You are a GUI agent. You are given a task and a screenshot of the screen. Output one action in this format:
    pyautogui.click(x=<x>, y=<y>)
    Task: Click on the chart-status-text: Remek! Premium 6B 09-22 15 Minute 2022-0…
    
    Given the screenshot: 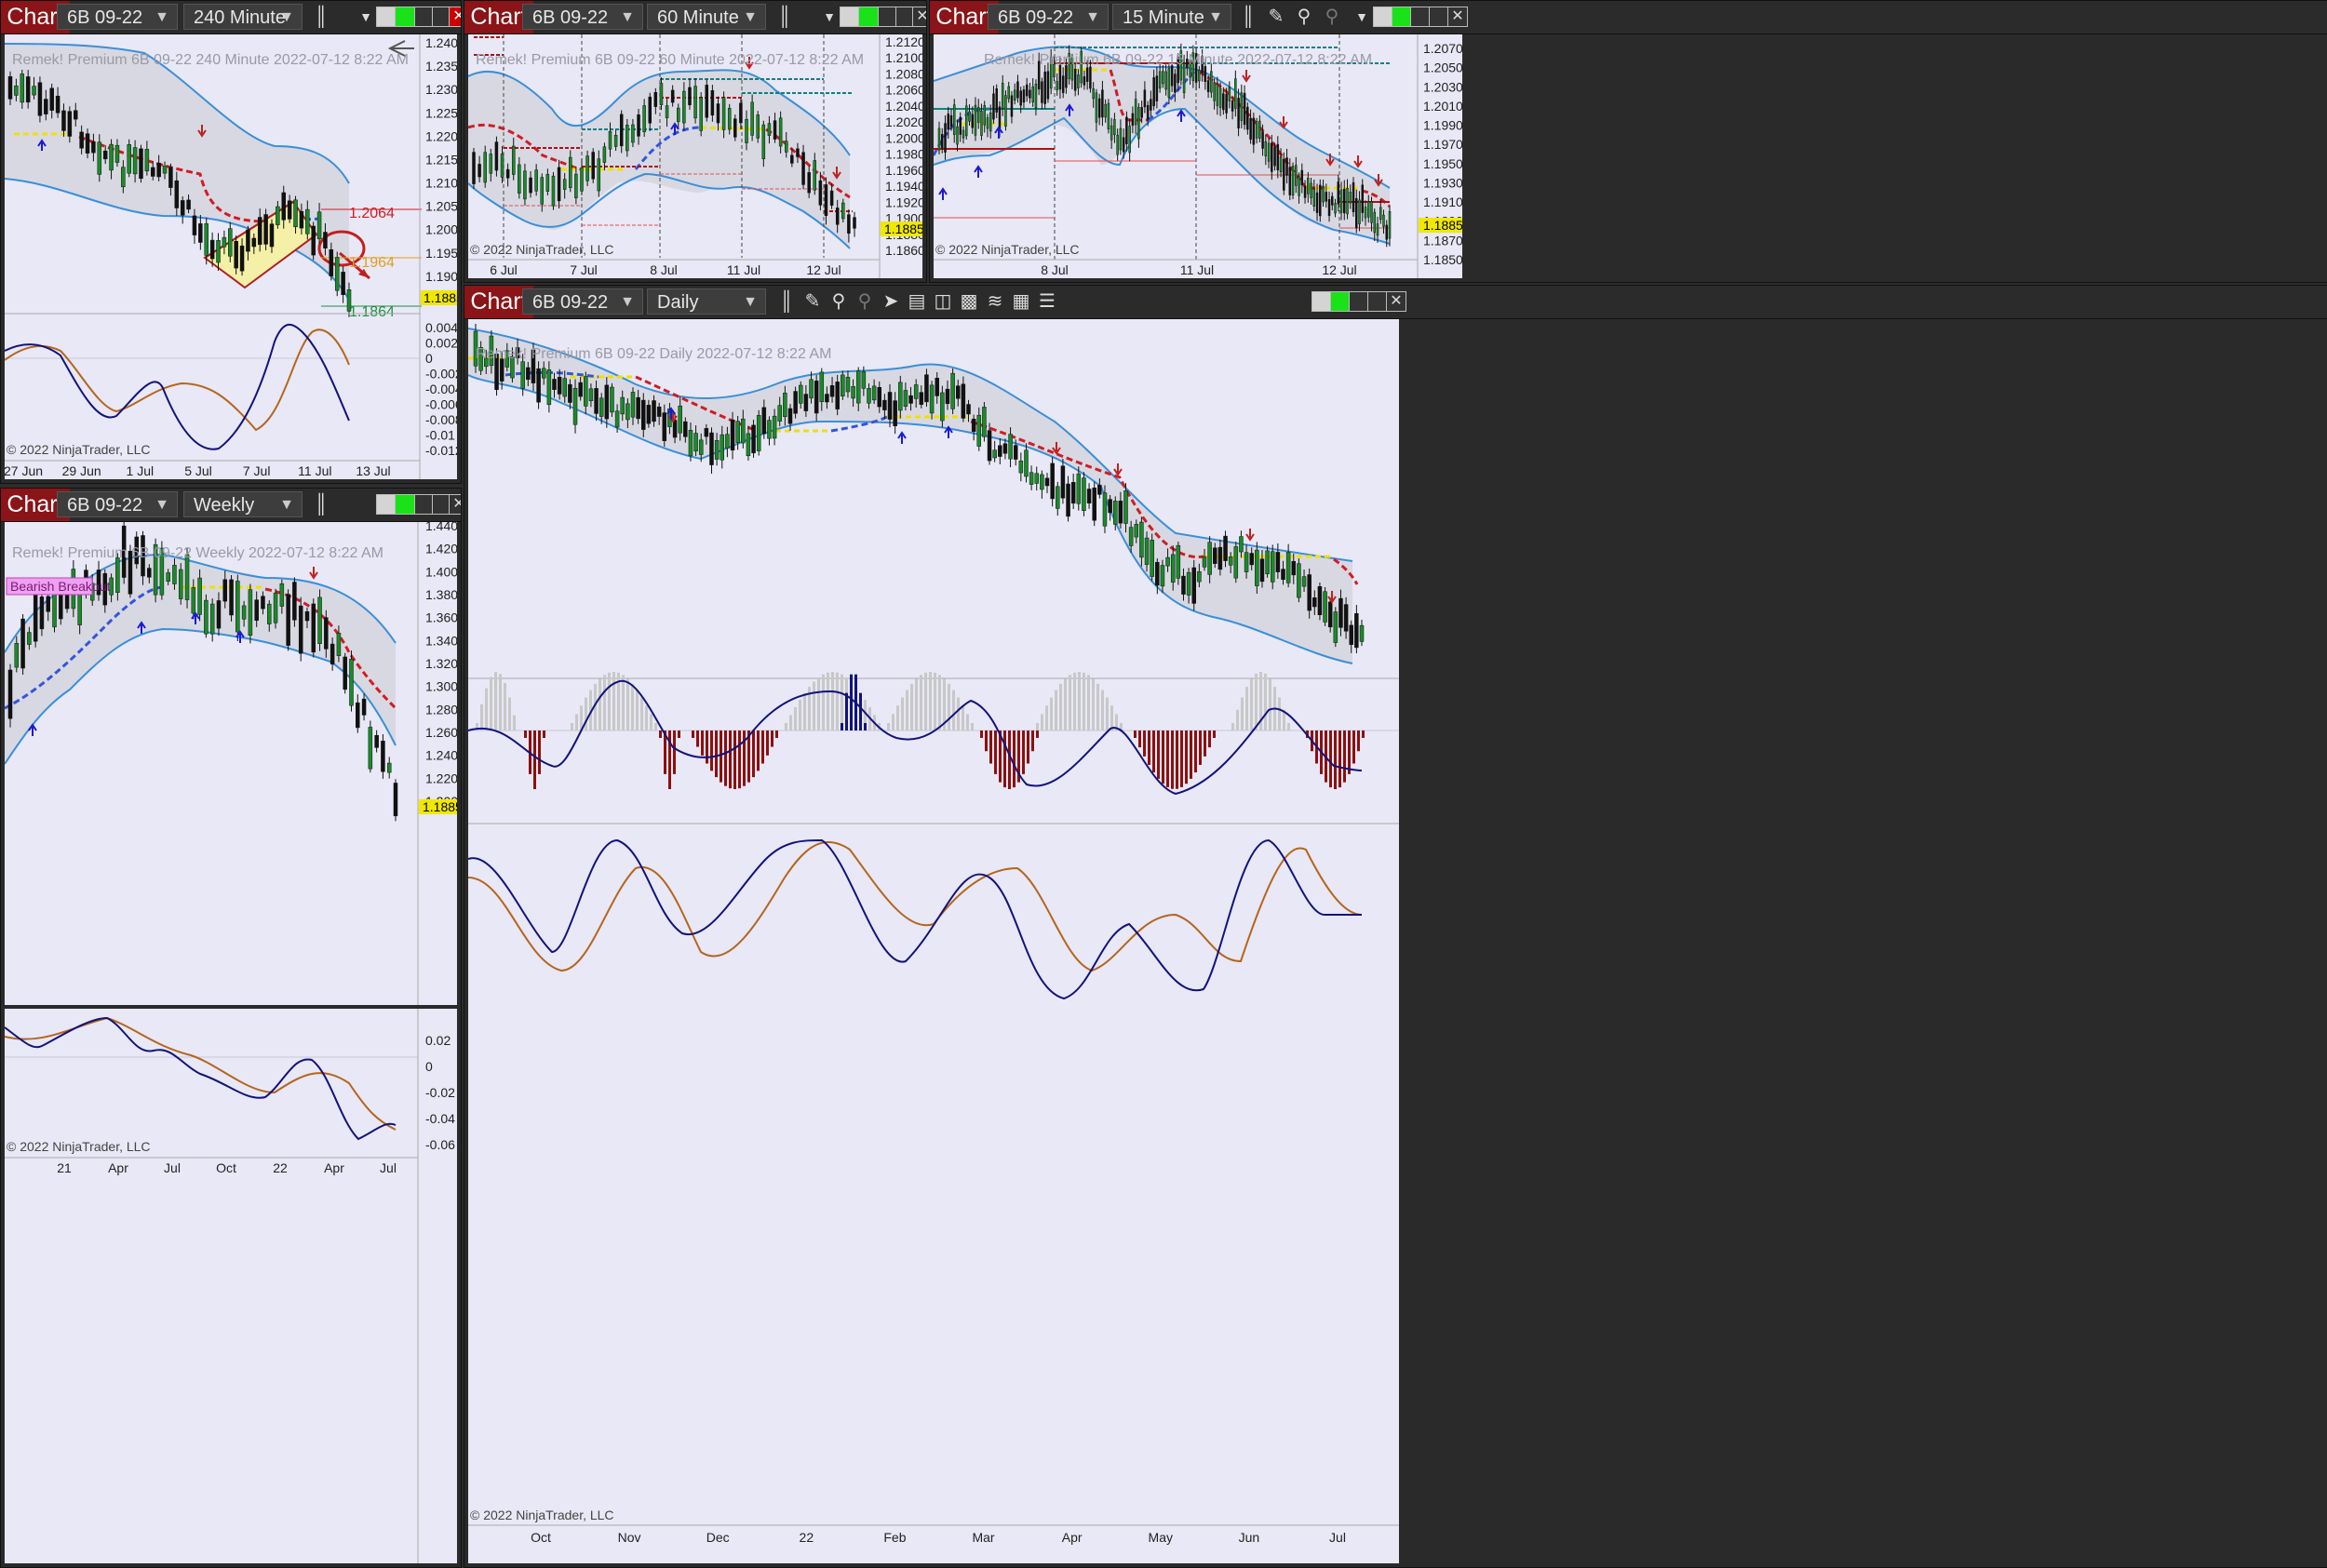 What is the action you would take?
    pyautogui.click(x=1178, y=60)
    